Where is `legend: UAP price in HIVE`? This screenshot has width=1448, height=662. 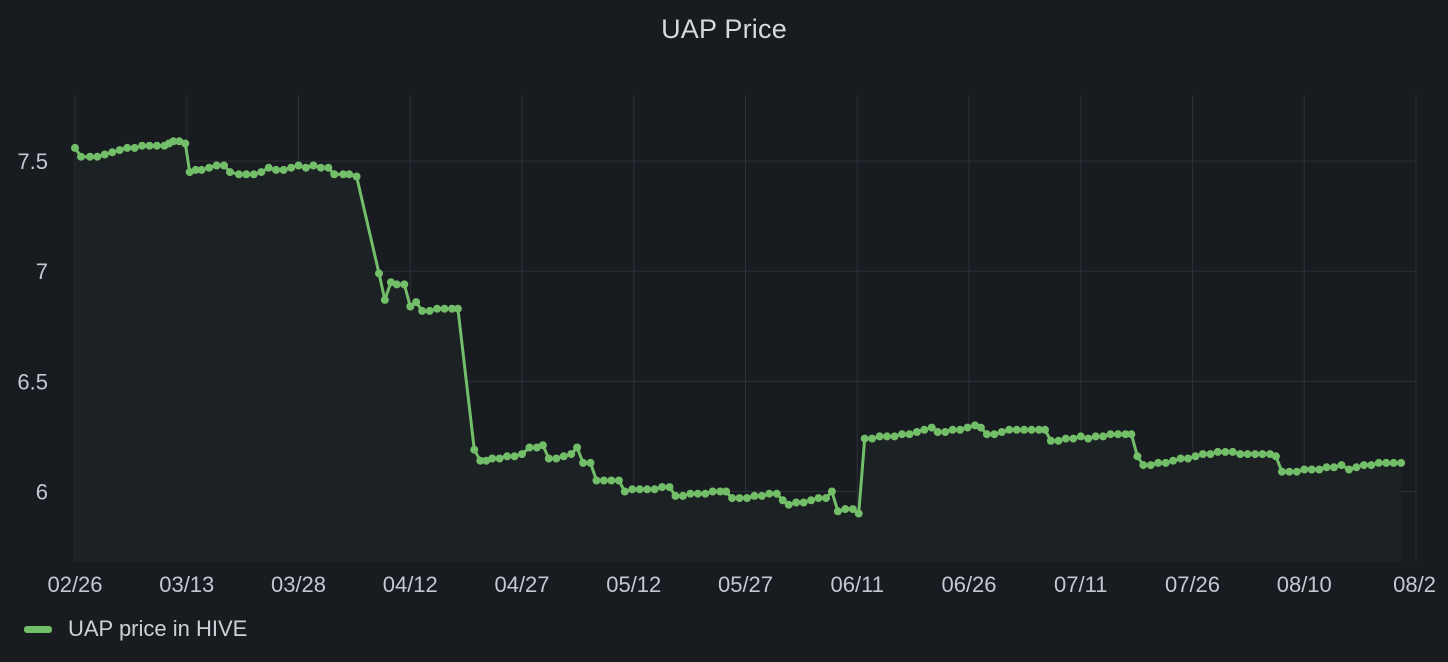
legend: UAP price in HIVE is located at coordinates (135, 629).